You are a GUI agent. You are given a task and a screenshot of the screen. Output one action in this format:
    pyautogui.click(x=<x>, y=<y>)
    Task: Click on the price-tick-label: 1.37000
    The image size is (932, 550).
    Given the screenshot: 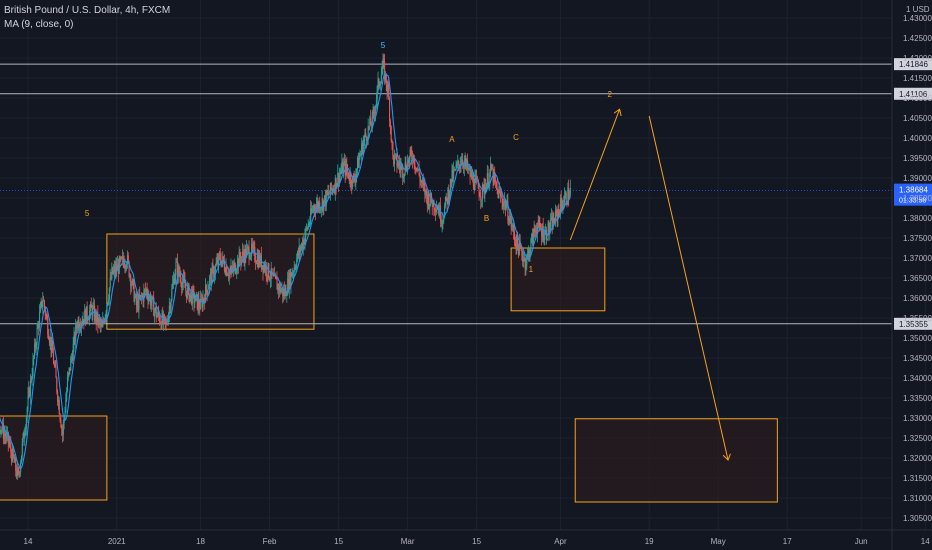 What is the action you would take?
    pyautogui.click(x=917, y=258)
    